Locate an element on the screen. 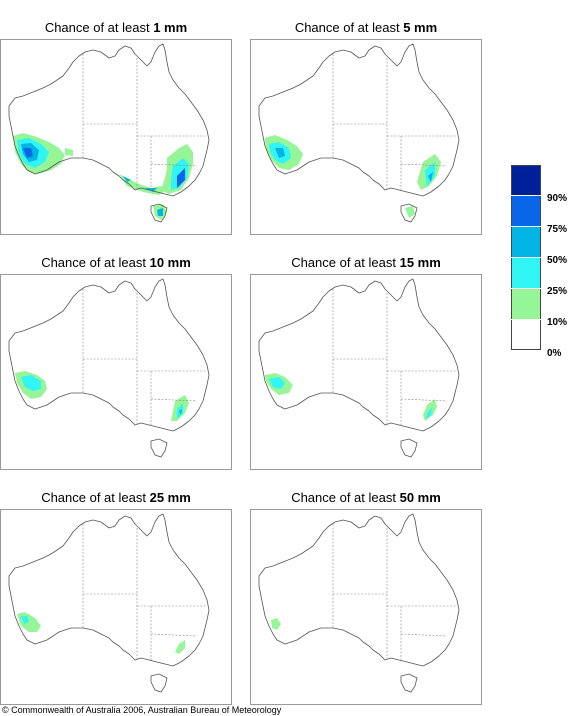 This screenshot has width=570, height=716. panel-title: Chance of at least 15 mm is located at coordinates (366, 262).